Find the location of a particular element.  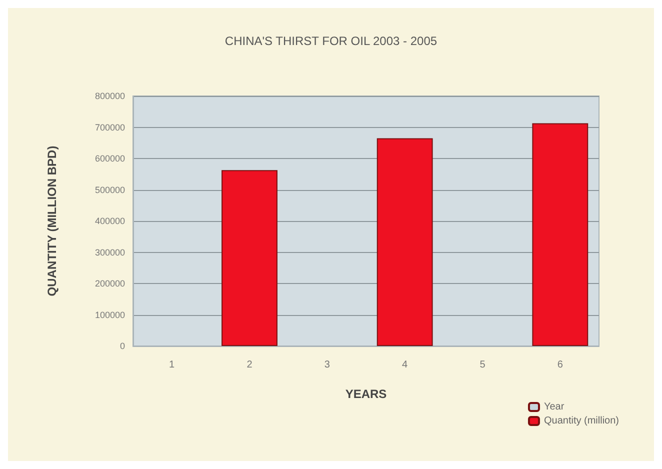

y-tick-label: 500000 is located at coordinates (109, 189).